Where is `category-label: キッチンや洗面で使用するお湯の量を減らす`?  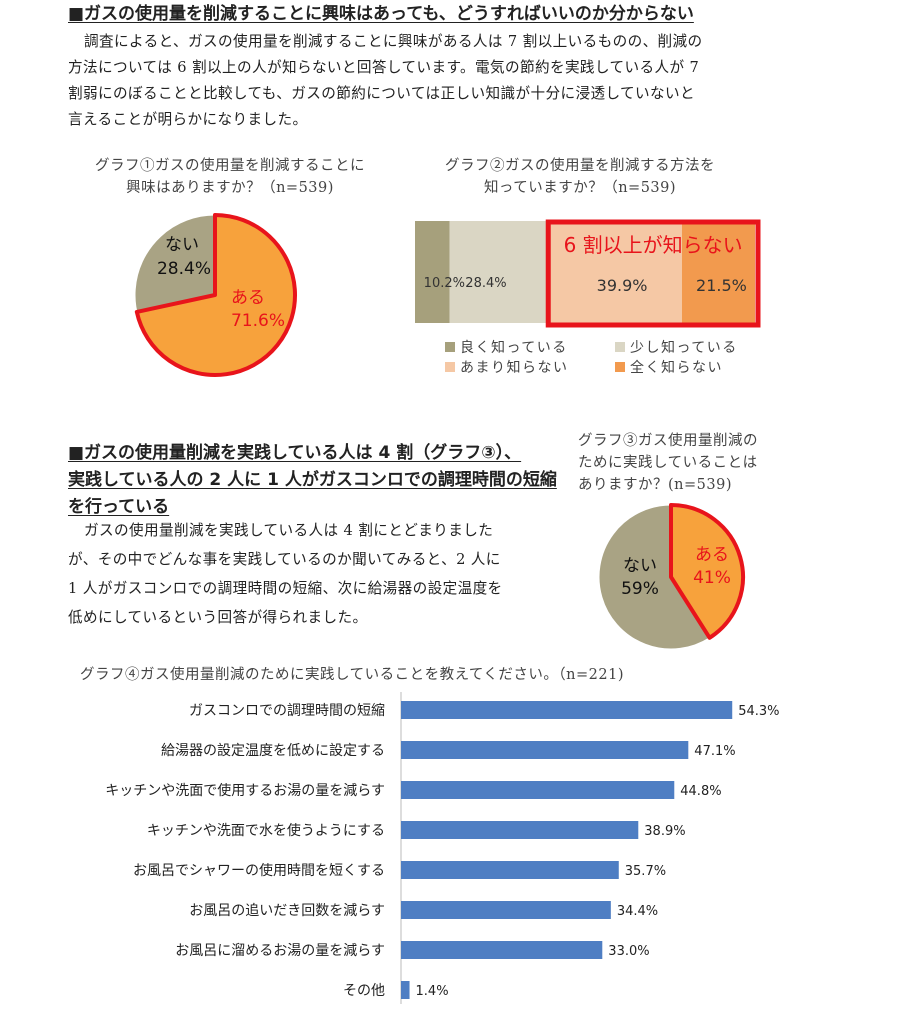
category-label: キッチンや洗面で使用するお湯の量を減らす is located at coordinates (245, 790).